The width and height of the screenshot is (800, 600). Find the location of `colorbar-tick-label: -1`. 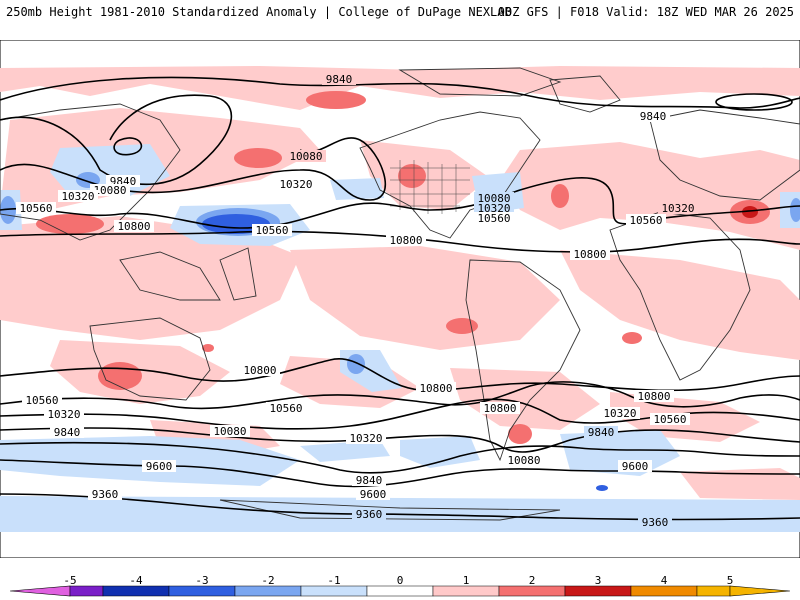

colorbar-tick-label: -1 is located at coordinates (334, 580).